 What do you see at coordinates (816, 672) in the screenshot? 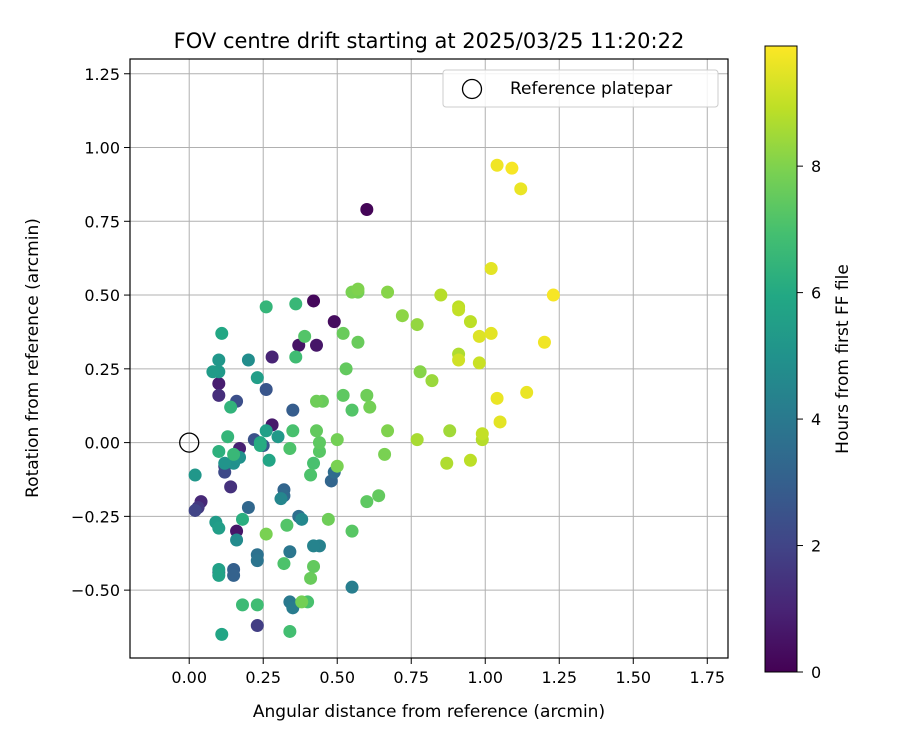
I see `colorbar-tick-label: 0` at bounding box center [816, 672].